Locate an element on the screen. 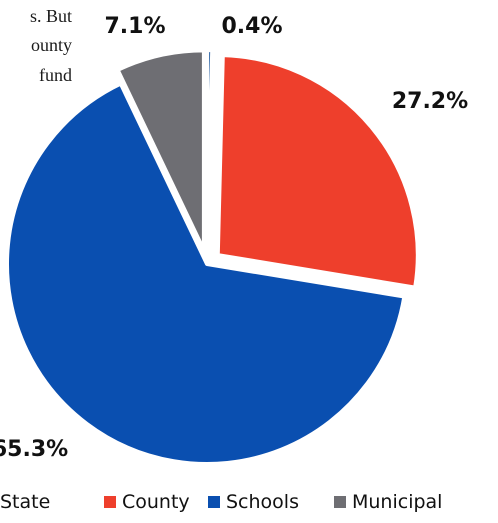 The width and height of the screenshot is (498, 523). text-line-1: s. But is located at coordinates (50, 16).